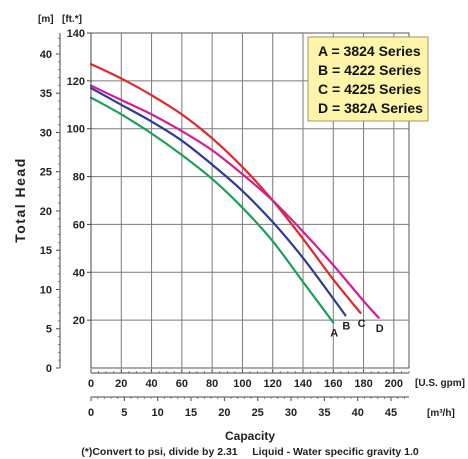 This screenshot has width=468, height=459. Describe the element at coordinates (121, 384) in the screenshot. I see `x-tick-gpm-label: 20` at that location.